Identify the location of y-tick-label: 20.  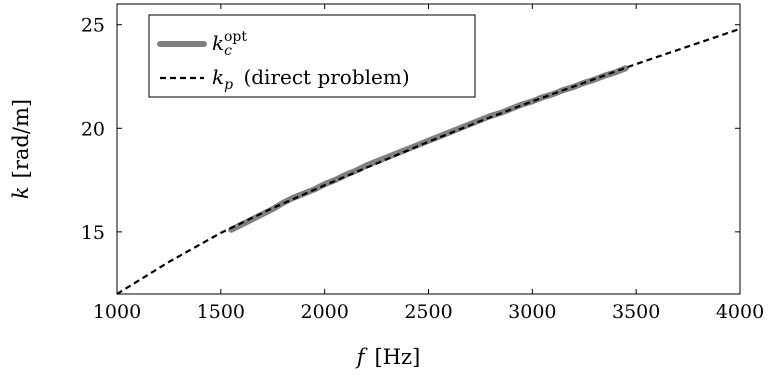
(93, 129).